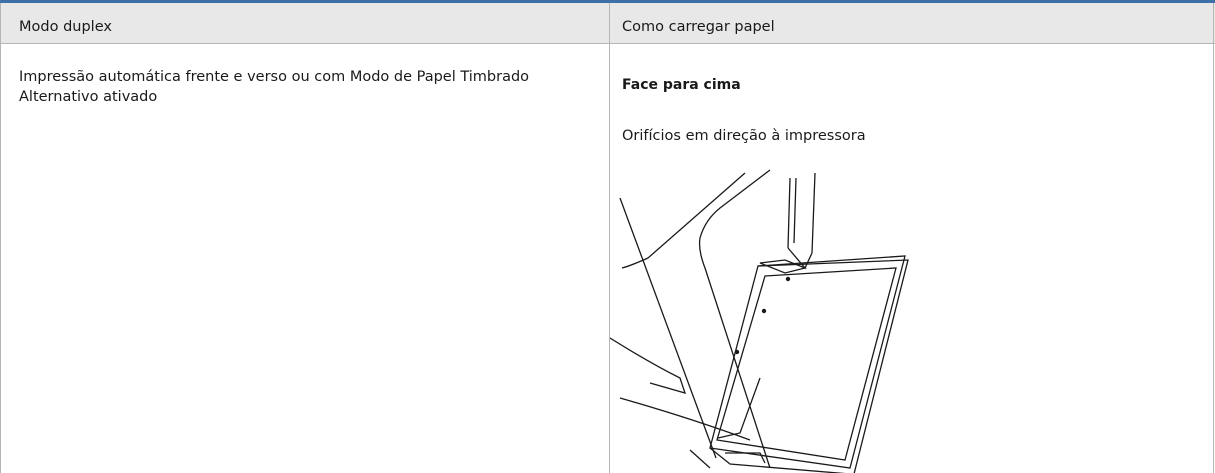 The width and height of the screenshot is (1215, 473). Describe the element at coordinates (607, 23) in the screenshot. I see `header-row` at that location.